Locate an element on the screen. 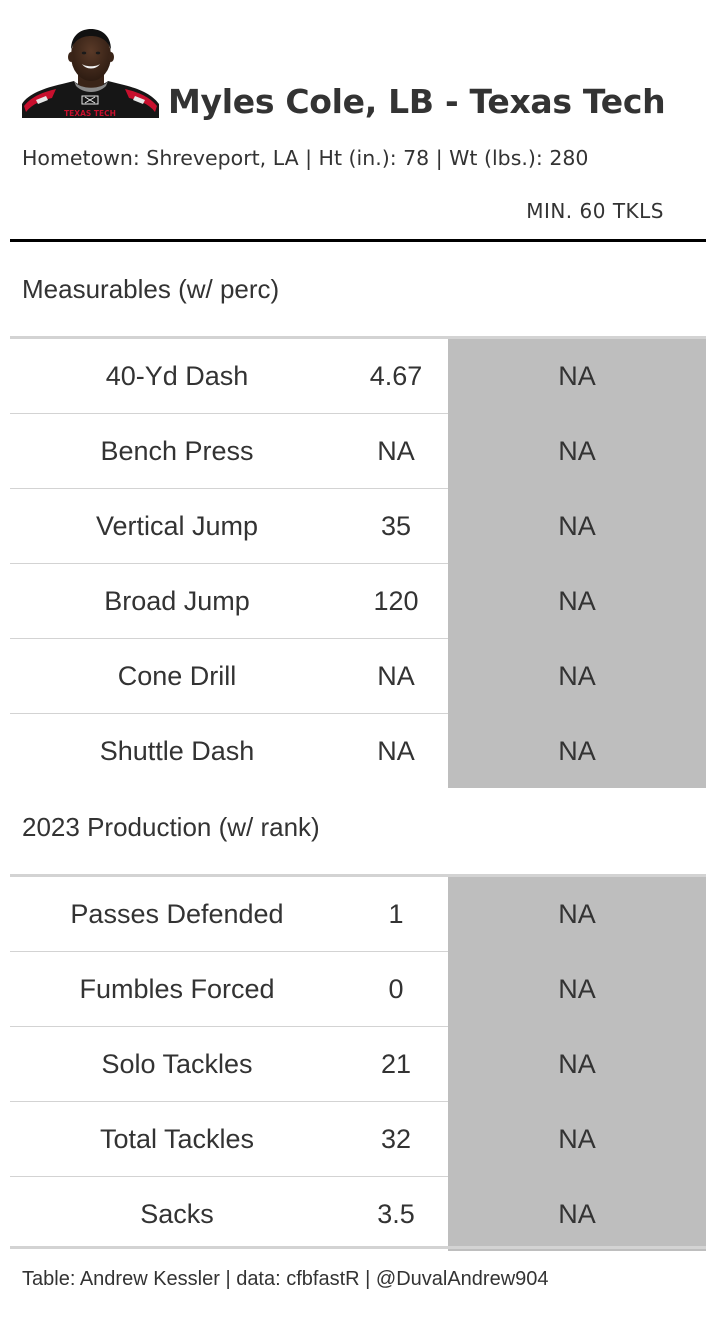 Image resolution: width=714 pixels, height=1320 pixels. row-value: 1 is located at coordinates (396, 914).